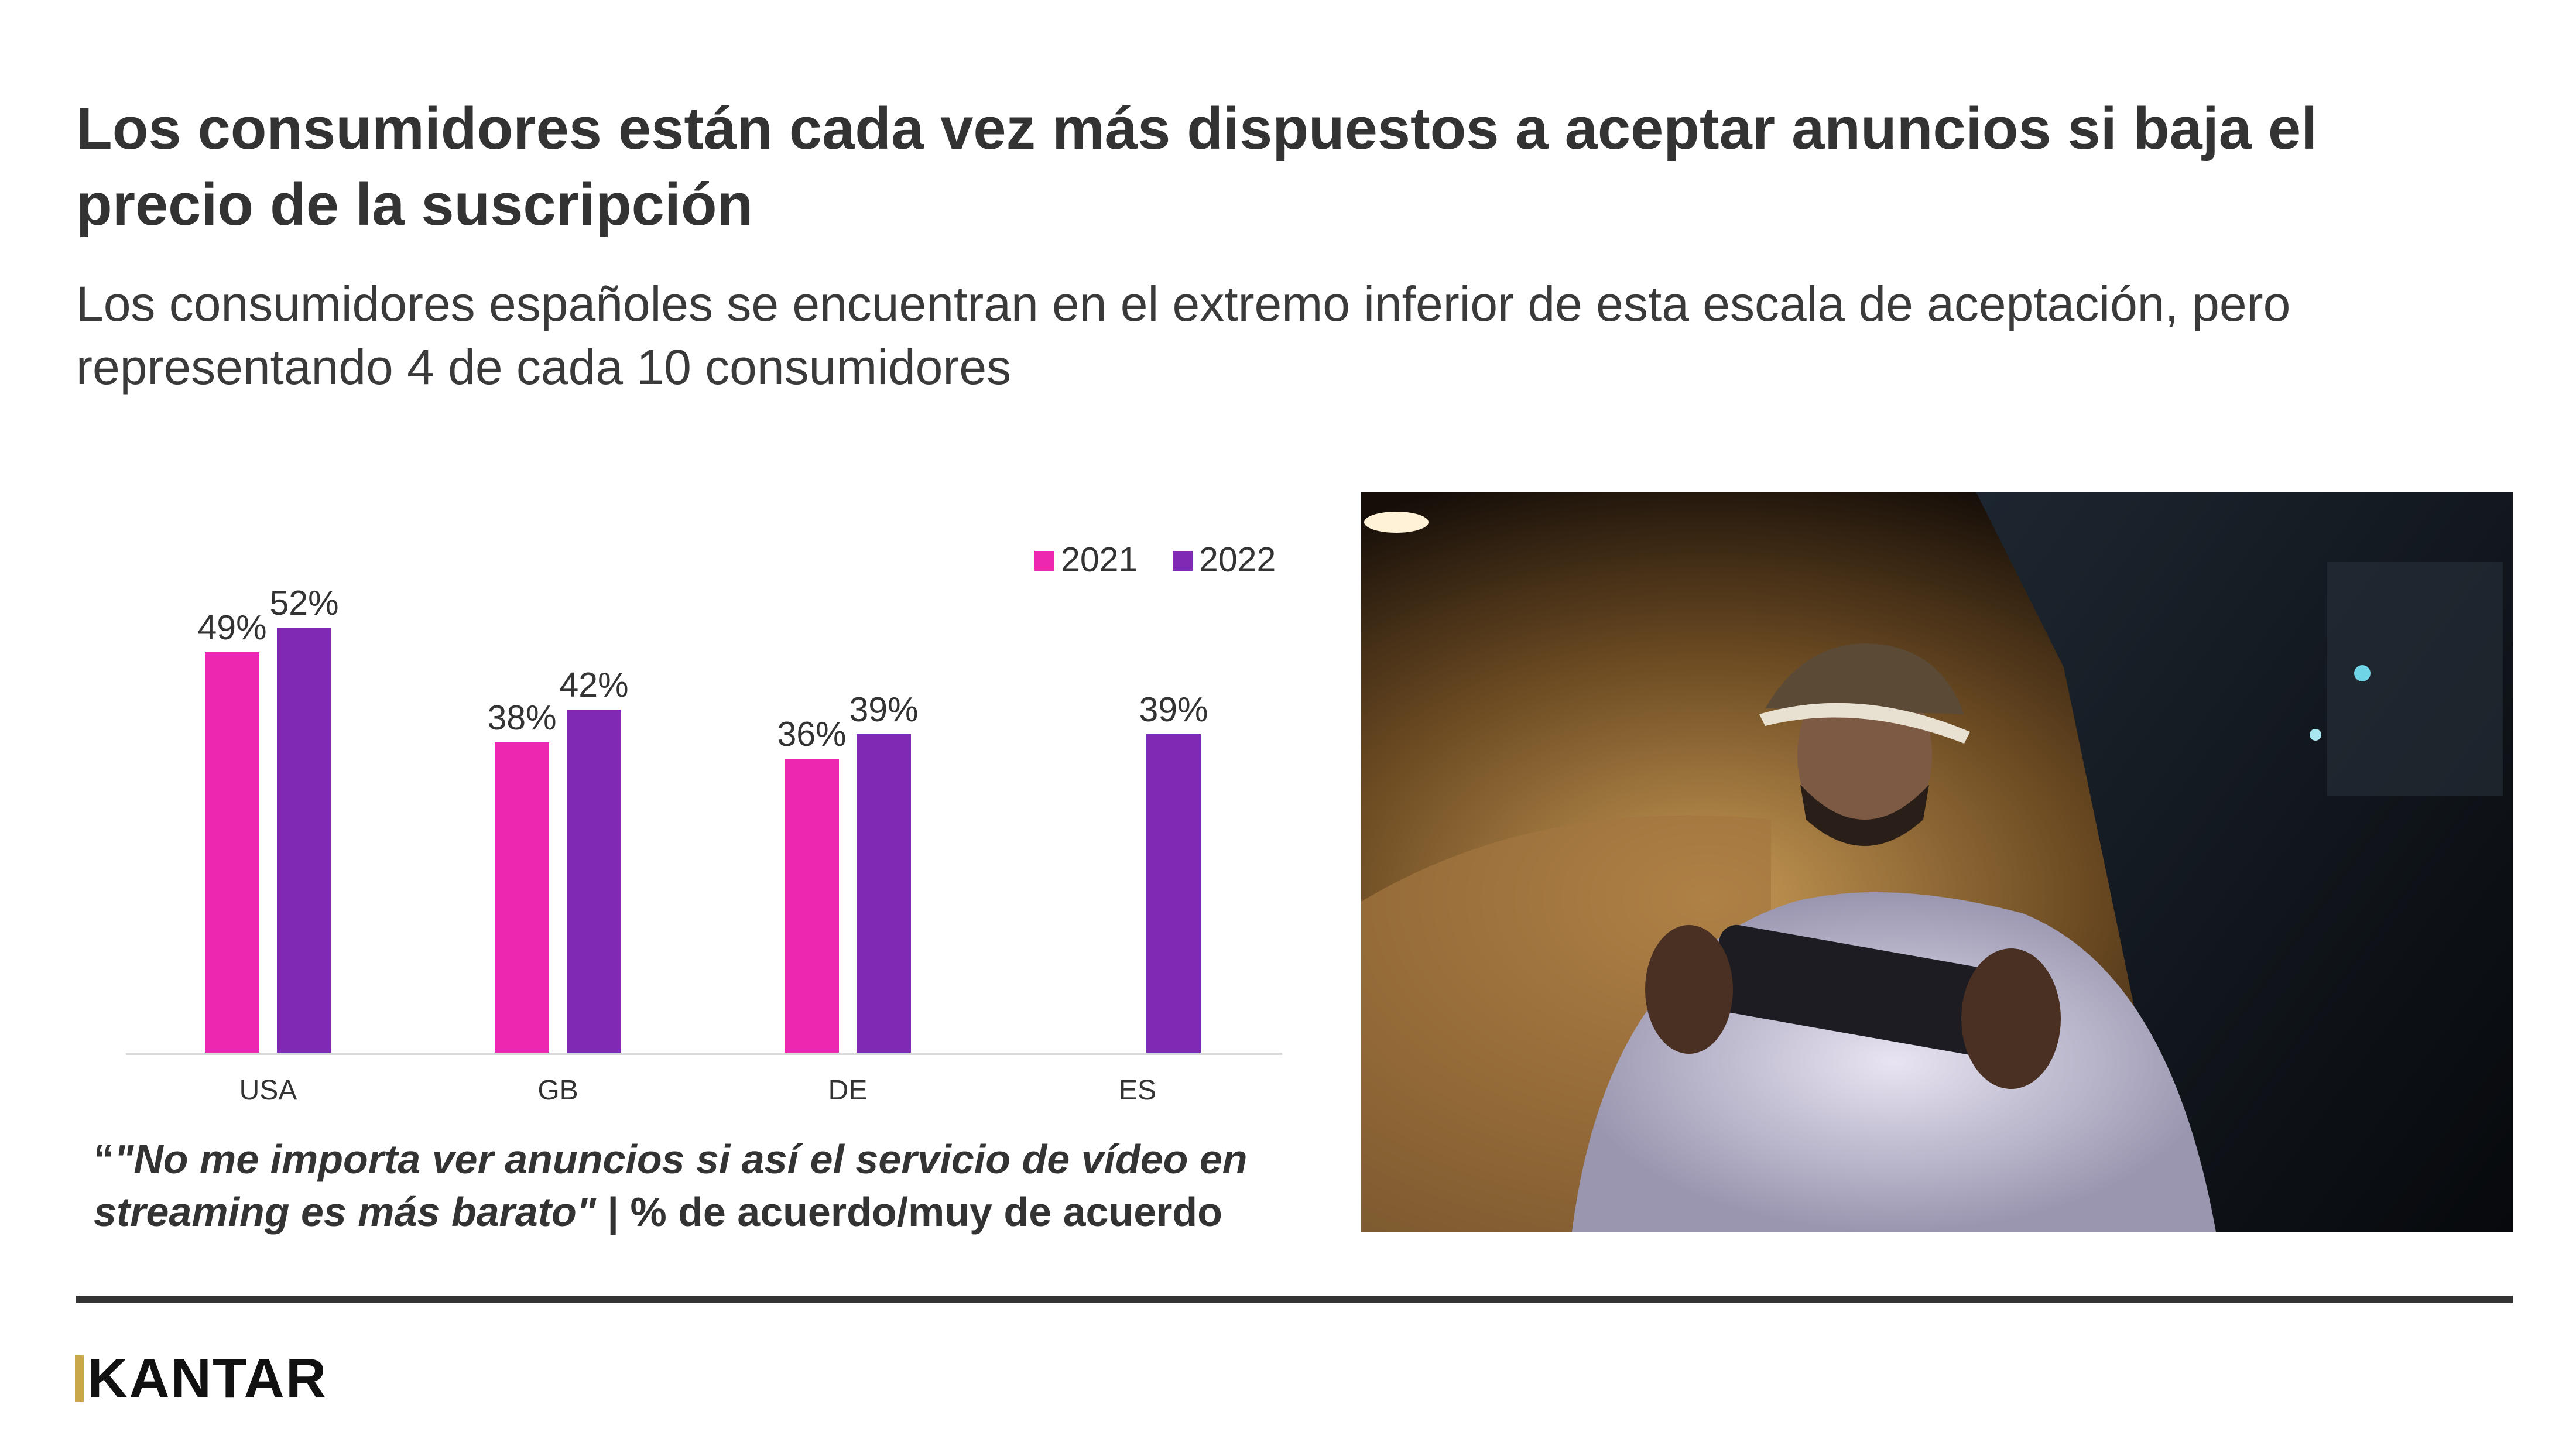 This screenshot has width=2576, height=1449. Describe the element at coordinates (1294, 1299) in the screenshot. I see `footer-divider` at that location.